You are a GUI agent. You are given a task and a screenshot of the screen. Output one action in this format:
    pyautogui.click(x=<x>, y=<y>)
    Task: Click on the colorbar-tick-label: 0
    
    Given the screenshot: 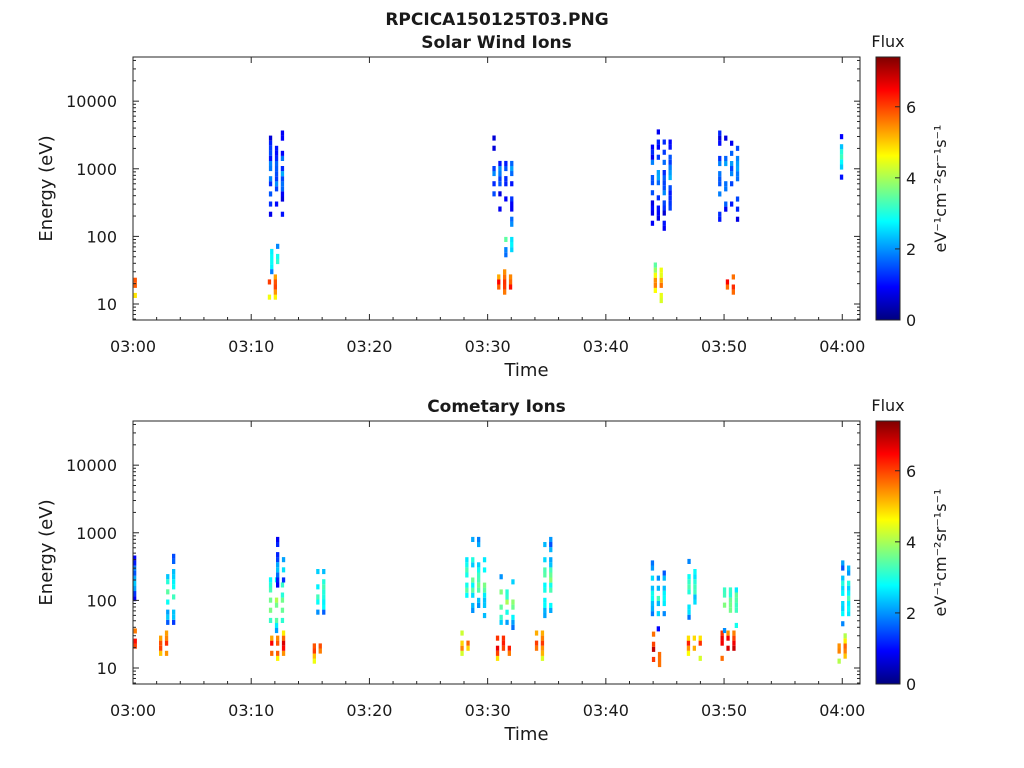 What is the action you would take?
    pyautogui.click(x=911, y=320)
    